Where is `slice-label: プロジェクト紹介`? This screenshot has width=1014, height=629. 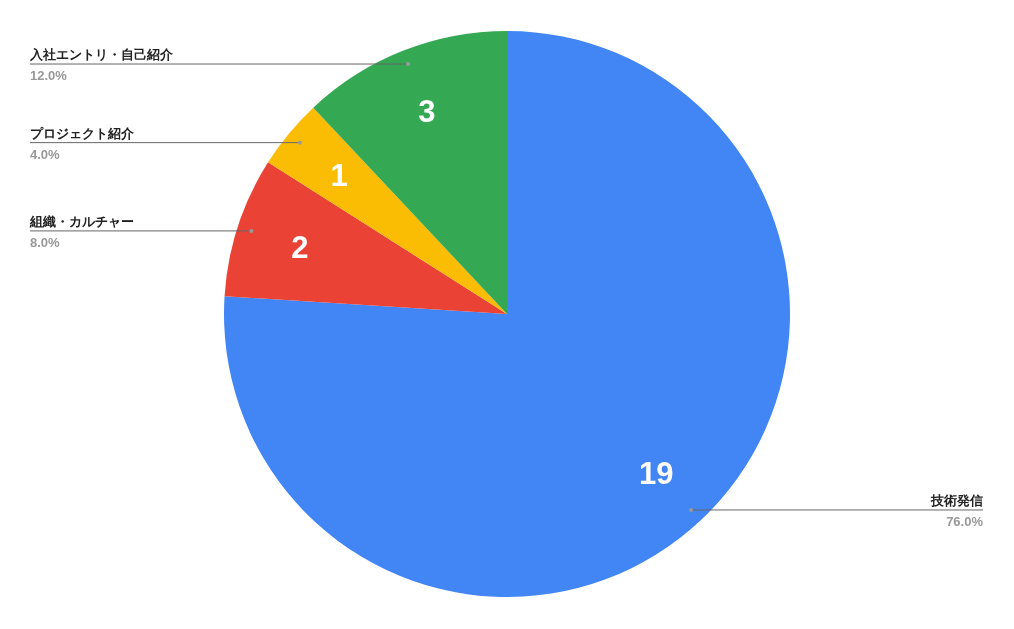
slice-label: プロジェクト紹介 is located at coordinates (82, 133).